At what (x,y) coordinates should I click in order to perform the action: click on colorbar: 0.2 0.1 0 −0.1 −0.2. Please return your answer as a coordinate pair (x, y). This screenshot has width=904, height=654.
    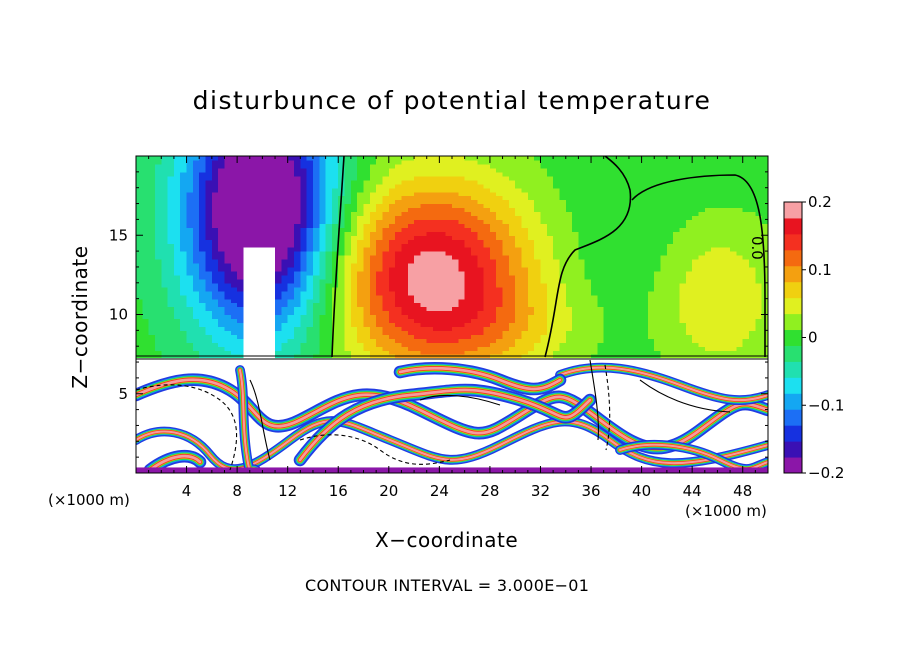
    Looking at the image, I should click on (813, 337).